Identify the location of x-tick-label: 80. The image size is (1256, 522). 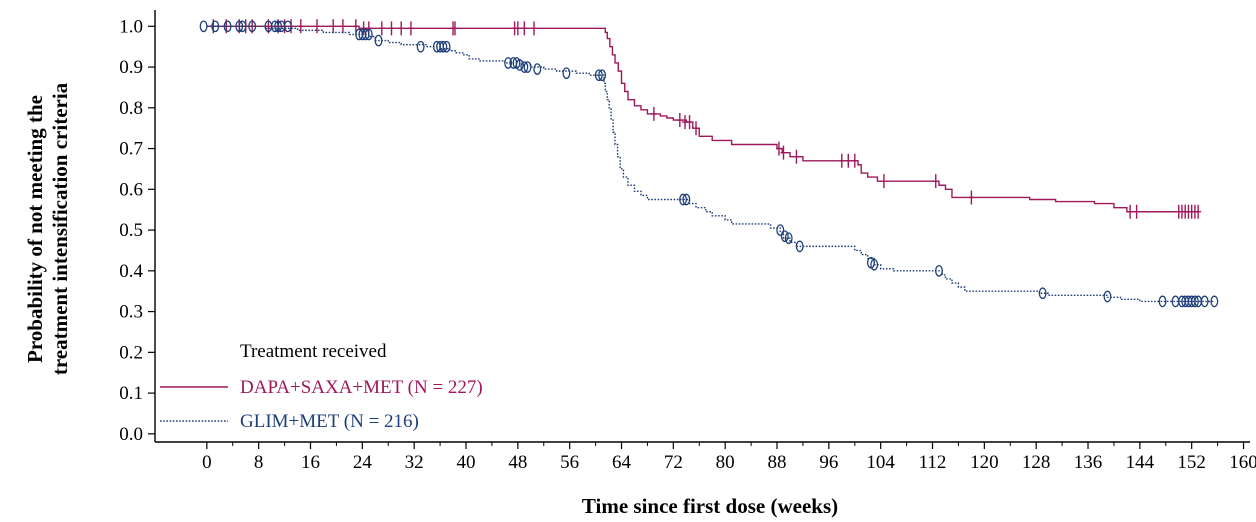
(725, 462).